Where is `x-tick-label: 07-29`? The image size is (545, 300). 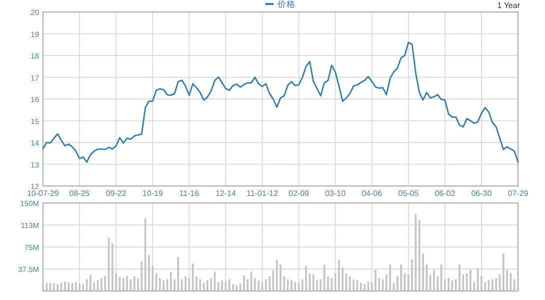 x-tick-label: 07-29 is located at coordinates (518, 193).